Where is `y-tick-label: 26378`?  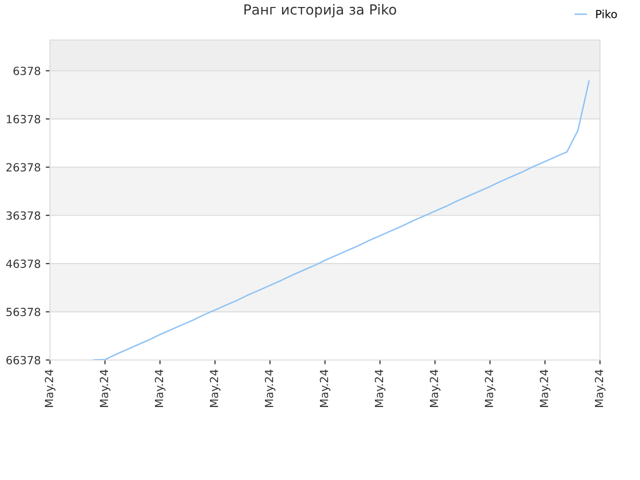 y-tick-label: 26378 is located at coordinates (23, 167).